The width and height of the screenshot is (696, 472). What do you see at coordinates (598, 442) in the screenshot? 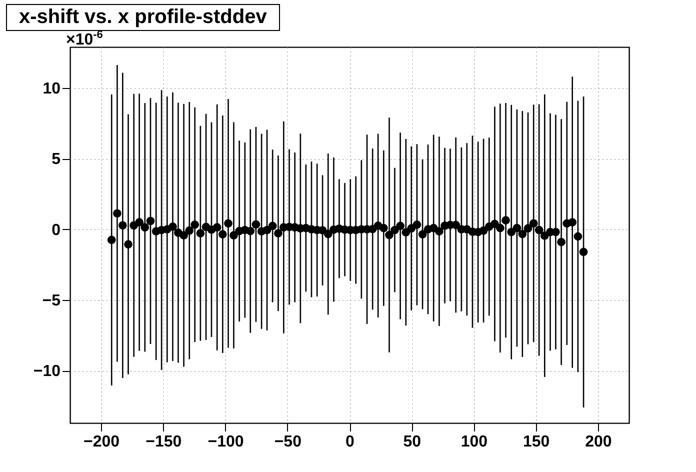
I see `x-tick-label: 200` at bounding box center [598, 442].